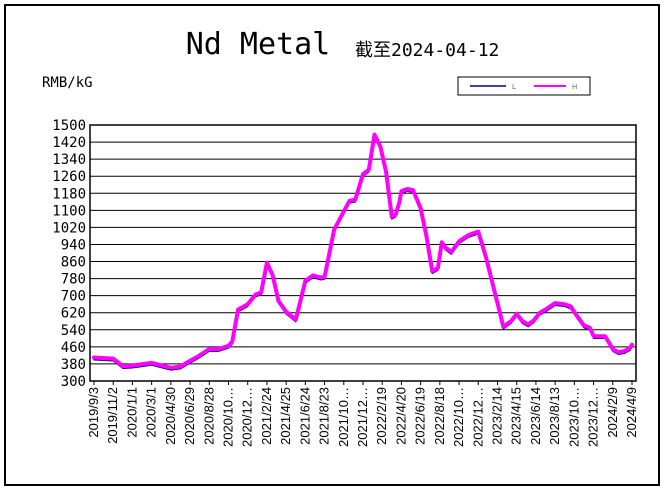 The height and width of the screenshot is (494, 668). I want to click on legend-label-series-2: H, so click(574, 87).